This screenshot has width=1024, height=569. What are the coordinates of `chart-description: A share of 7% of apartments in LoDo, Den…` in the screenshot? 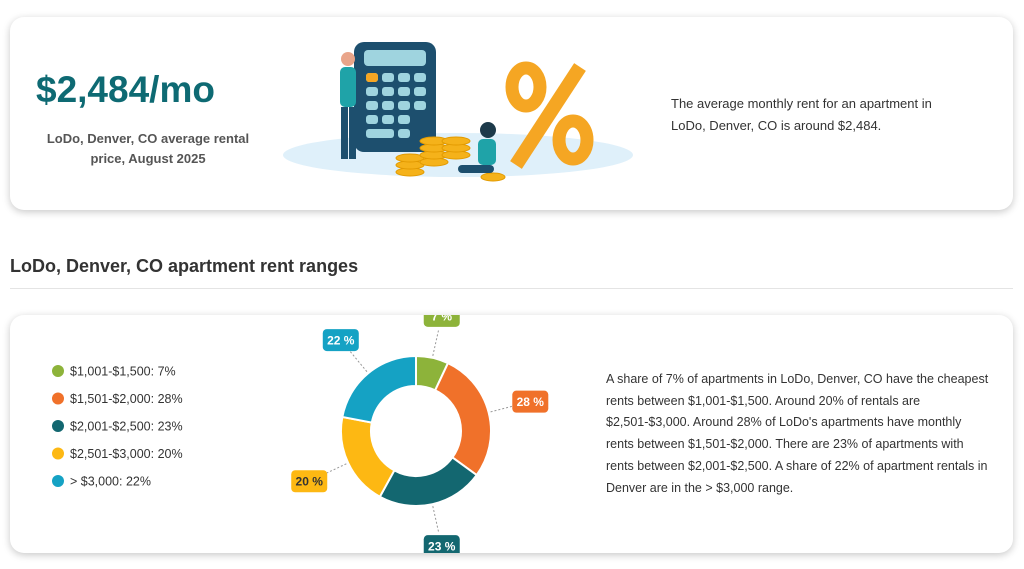 It's located at (797, 433).